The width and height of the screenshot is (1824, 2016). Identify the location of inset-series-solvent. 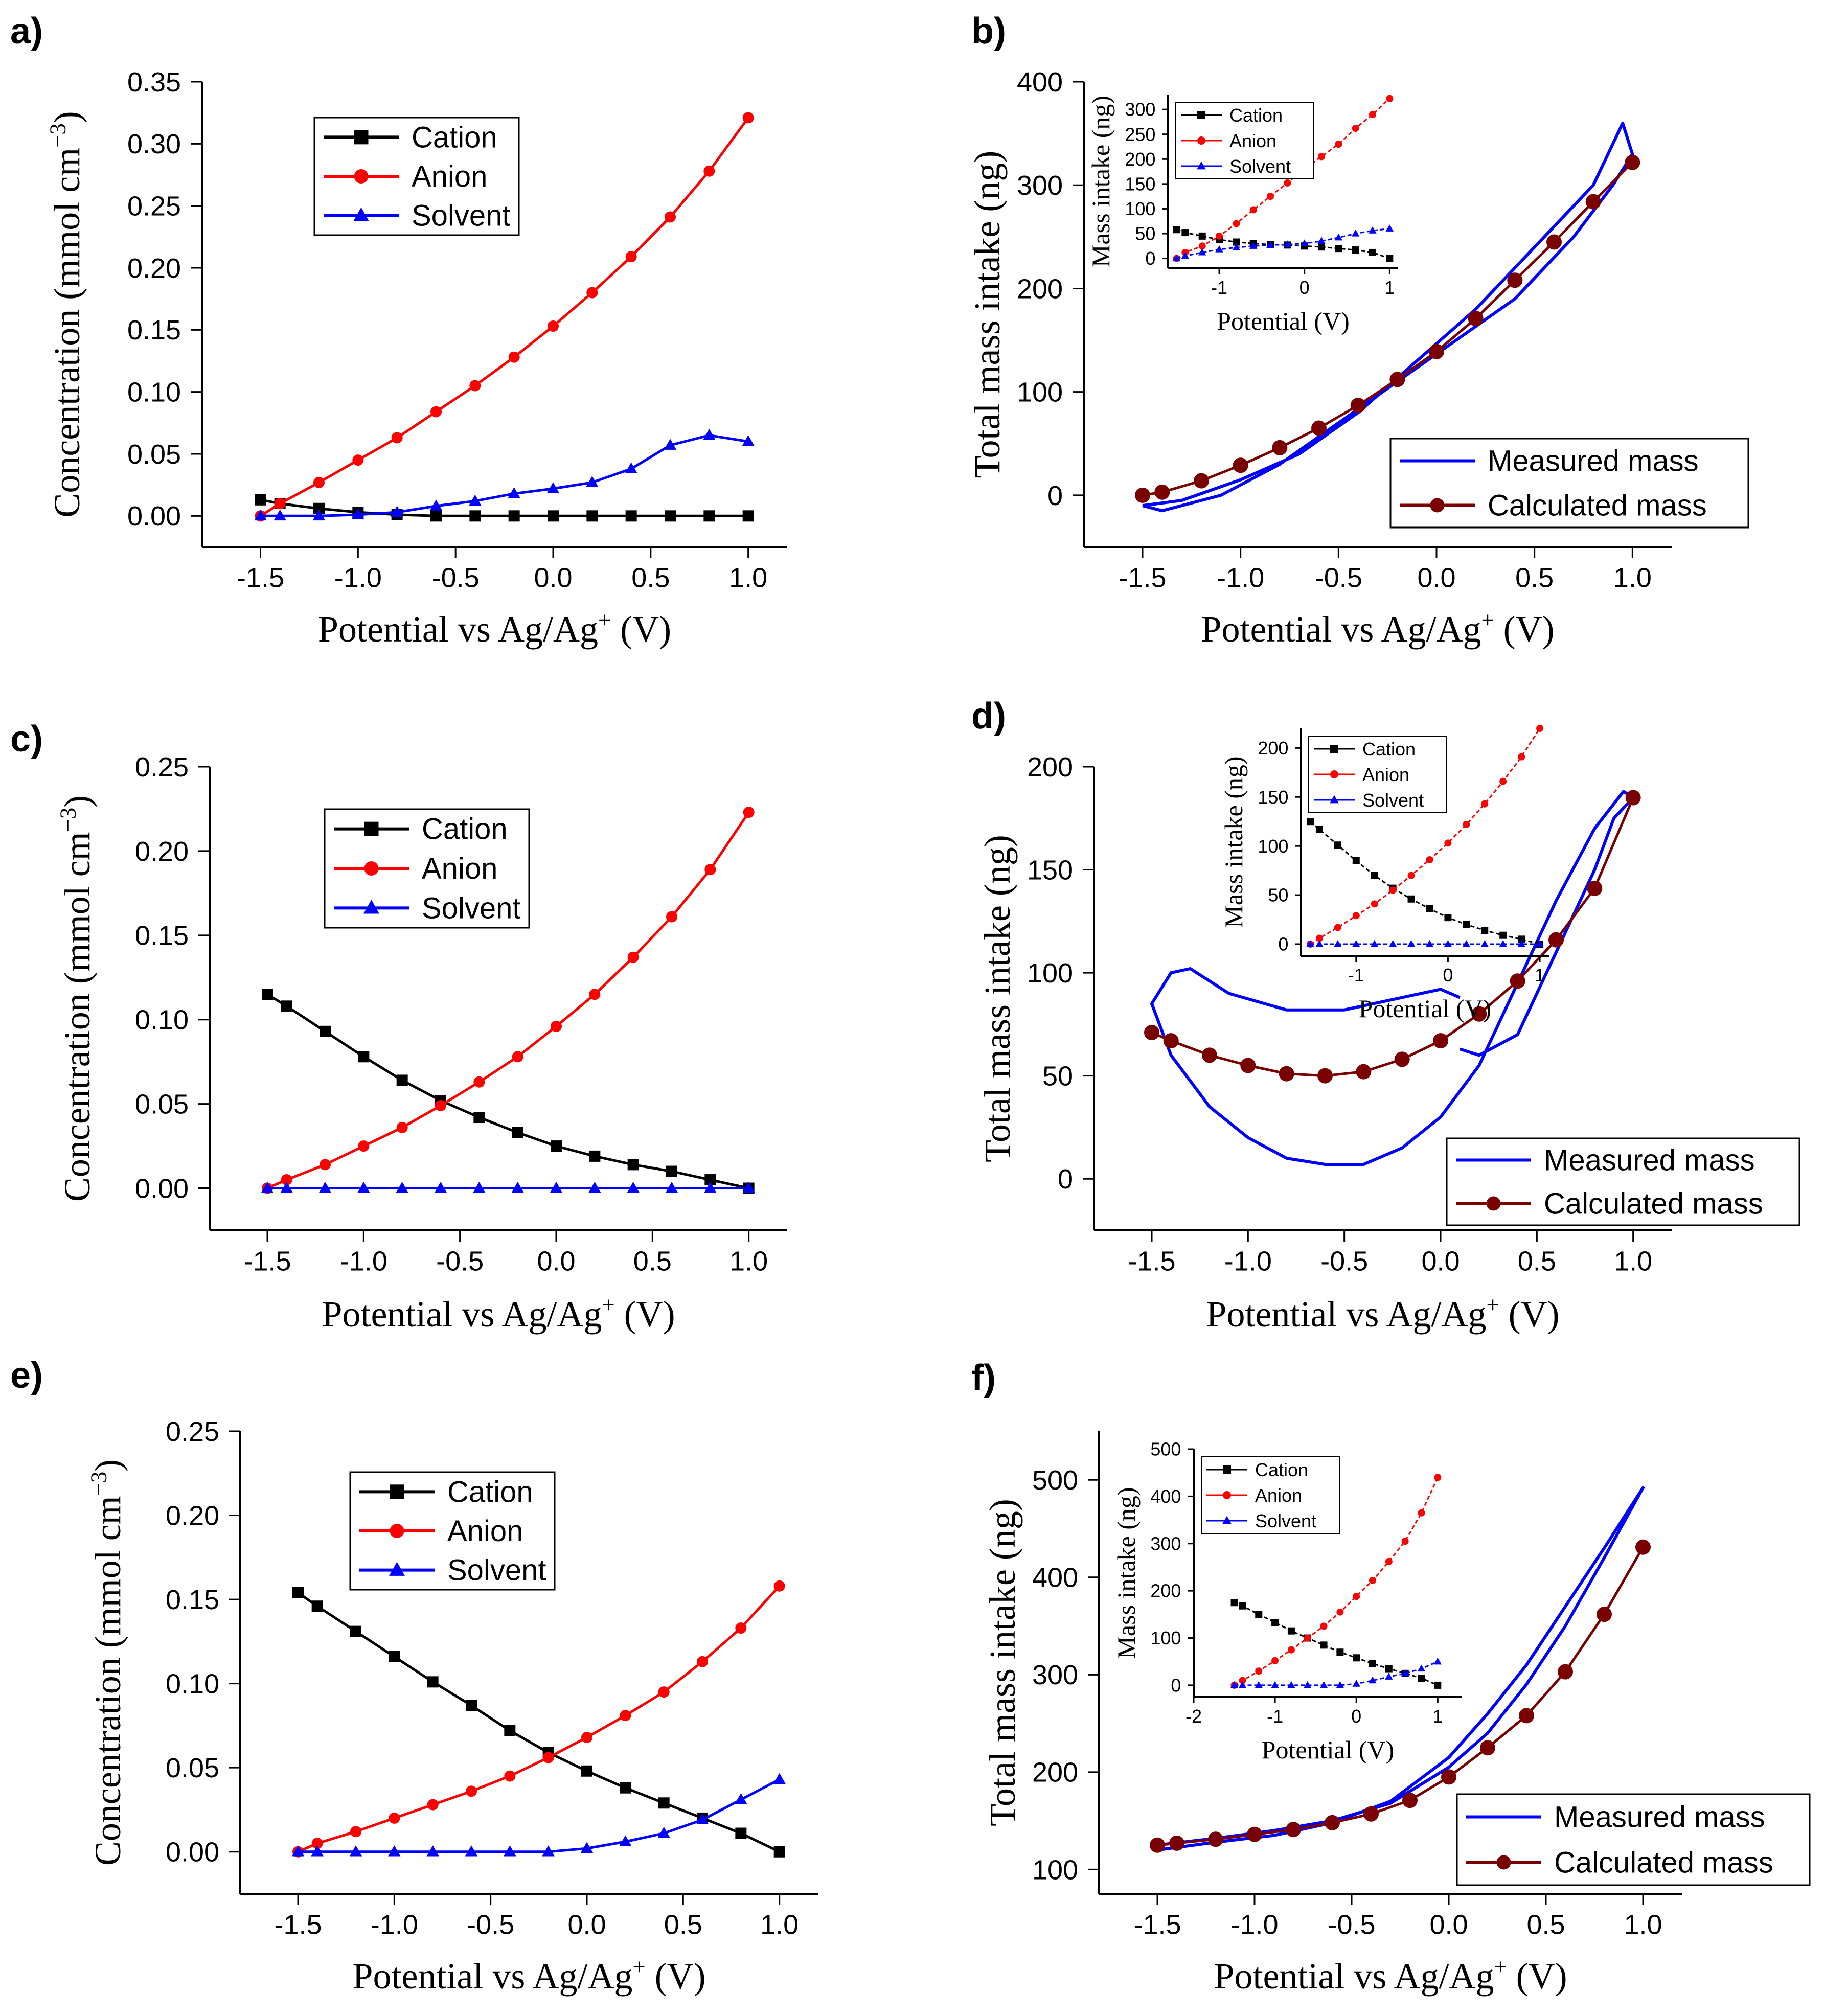
(1425, 944).